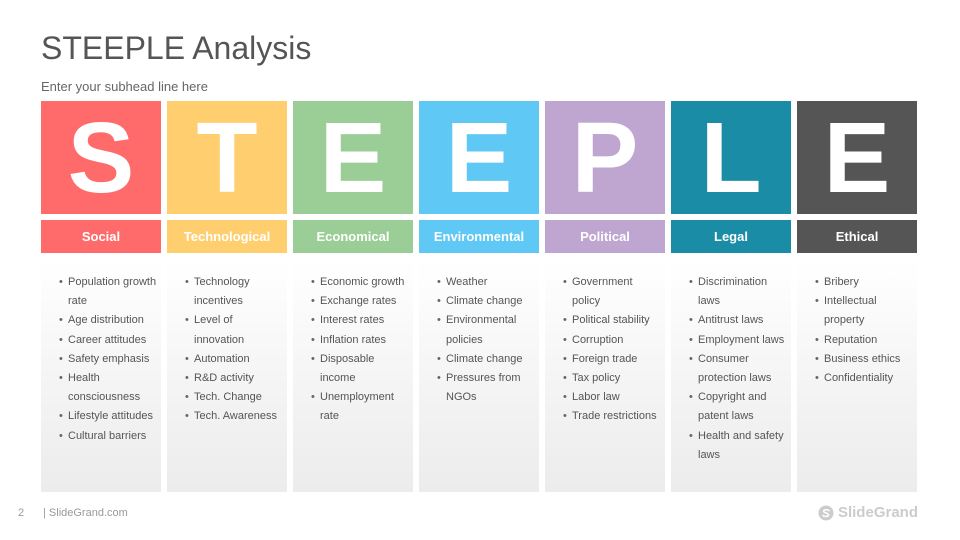 The width and height of the screenshot is (960, 540). Describe the element at coordinates (738, 407) in the screenshot. I see `factor-item: Copyright and patent laws` at that location.